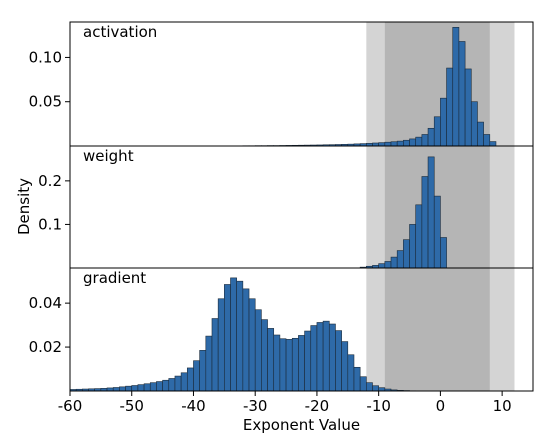 The height and width of the screenshot is (437, 550). Describe the element at coordinates (50, 181) in the screenshot. I see `y-tick-label: 0.2` at that location.